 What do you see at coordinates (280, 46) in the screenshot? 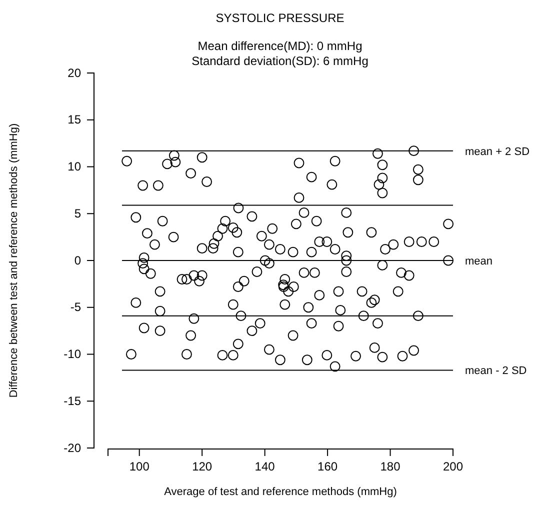
I see `text: Mean difference(MD): 0 mmHg` at bounding box center [280, 46].